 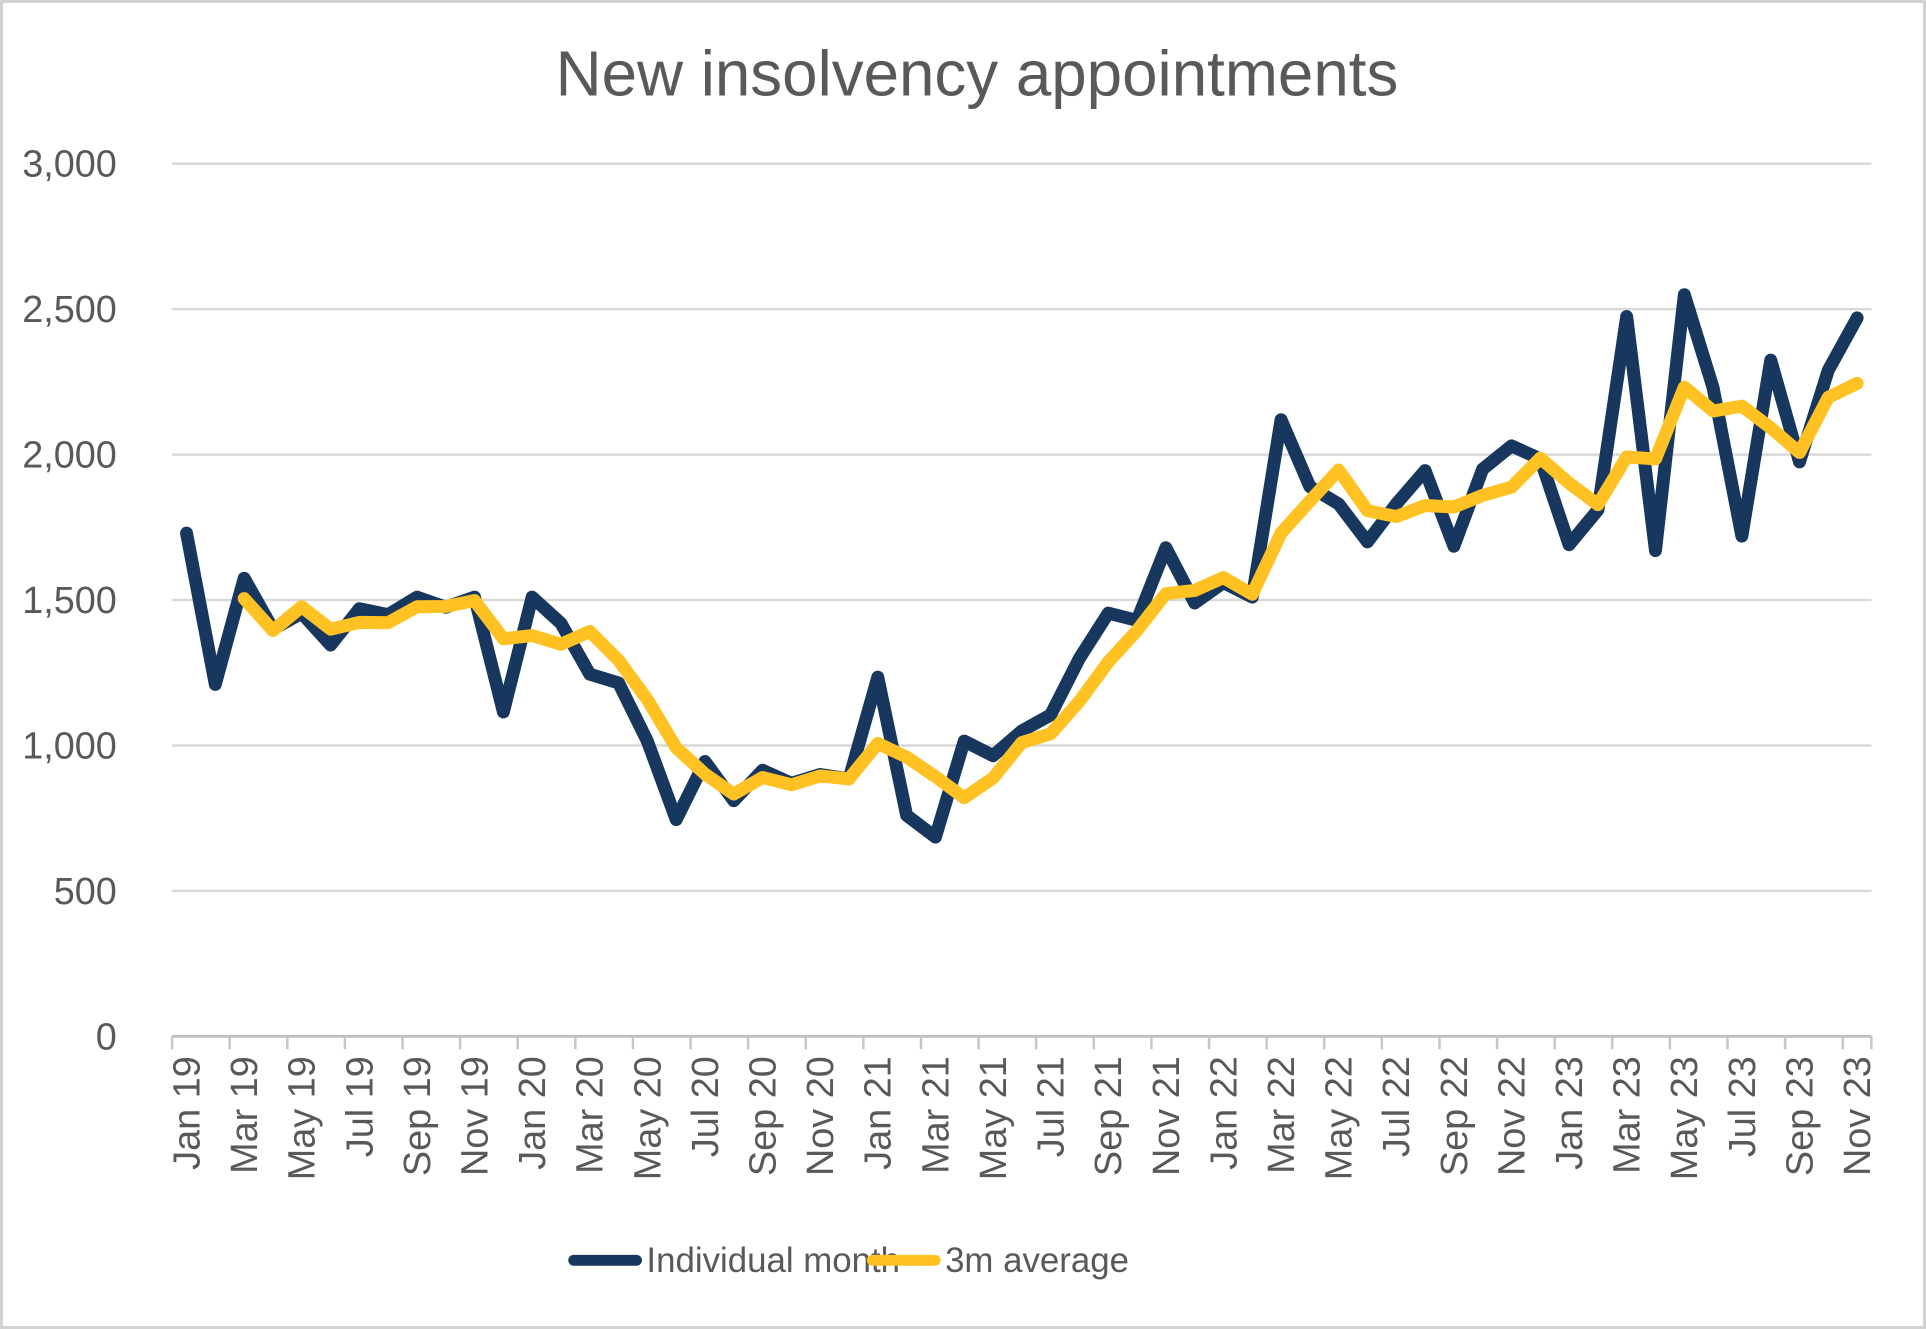 I want to click on x-axis-label: Sep 21, so click(x=1109, y=1116).